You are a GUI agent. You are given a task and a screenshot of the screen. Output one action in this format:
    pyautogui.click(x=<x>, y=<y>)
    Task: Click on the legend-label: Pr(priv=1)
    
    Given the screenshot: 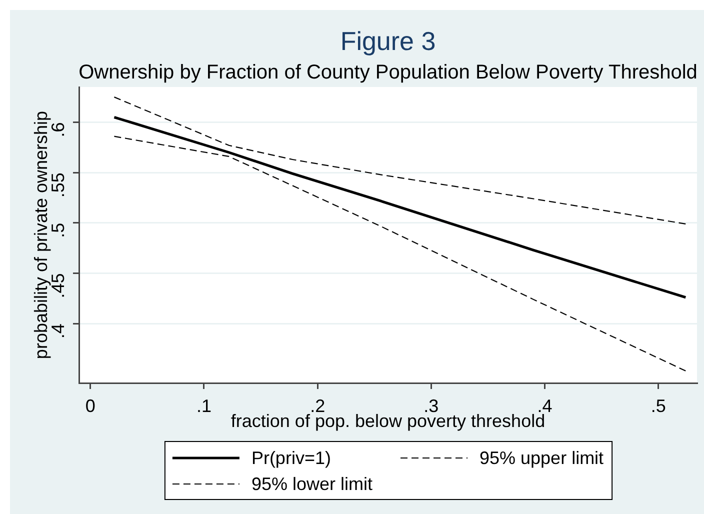 What is the action you would take?
    pyautogui.click(x=291, y=458)
    